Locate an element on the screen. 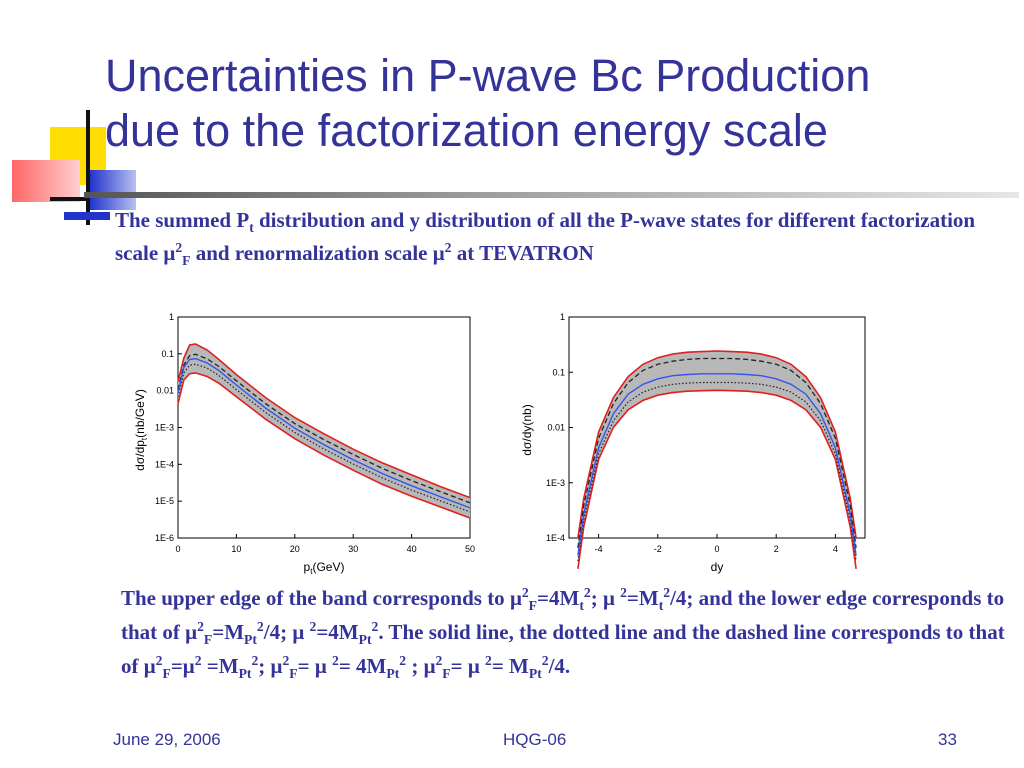 The width and height of the screenshot is (1024, 768). y-dotted-line is located at coordinates (717, 471).